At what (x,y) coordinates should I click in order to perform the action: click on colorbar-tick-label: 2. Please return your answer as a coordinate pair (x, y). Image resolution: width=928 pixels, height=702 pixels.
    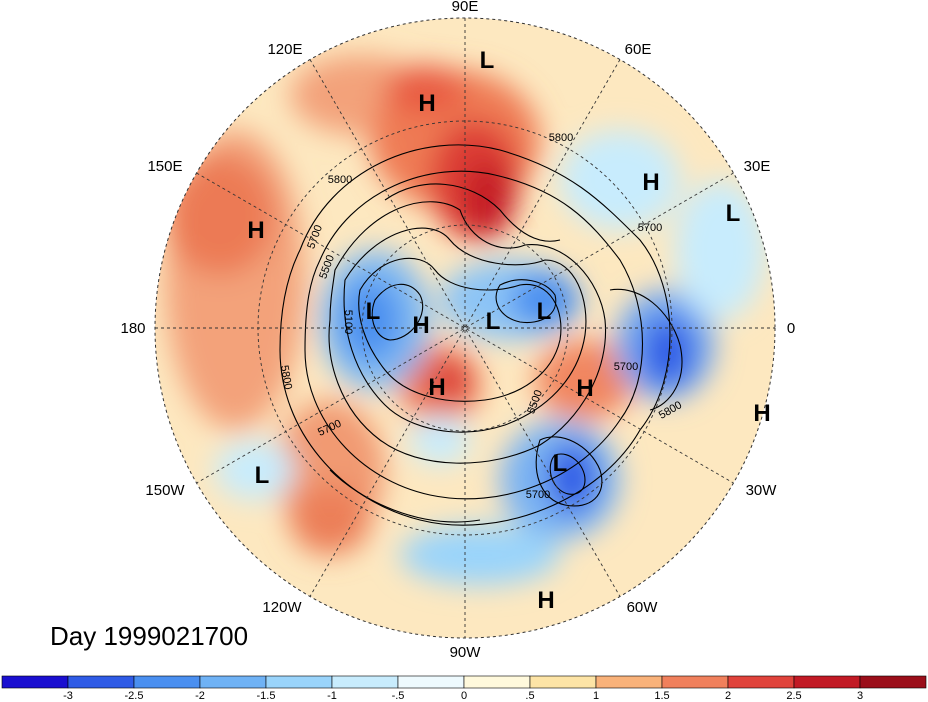
    Looking at the image, I should click on (728, 696).